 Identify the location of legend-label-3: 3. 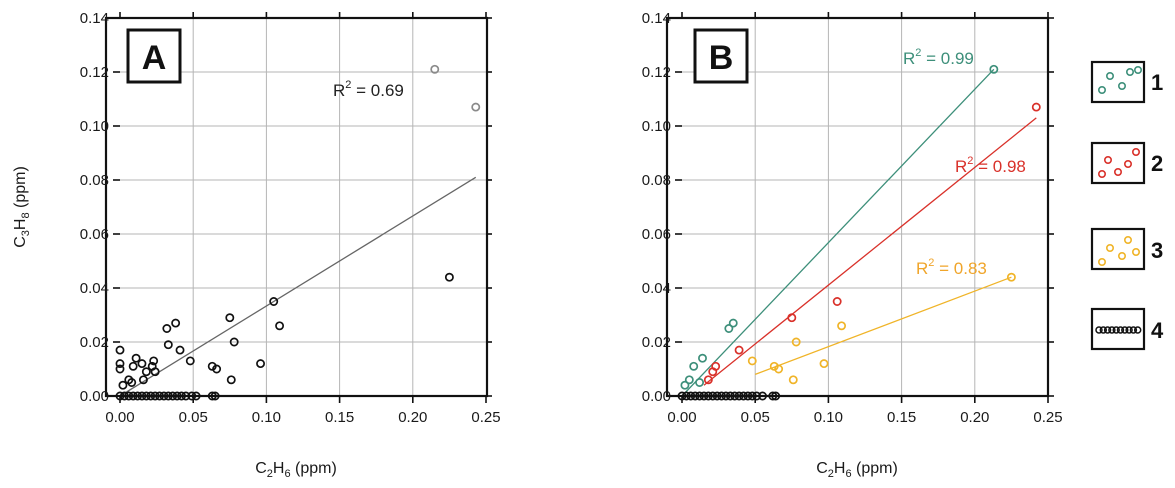
(1157, 250).